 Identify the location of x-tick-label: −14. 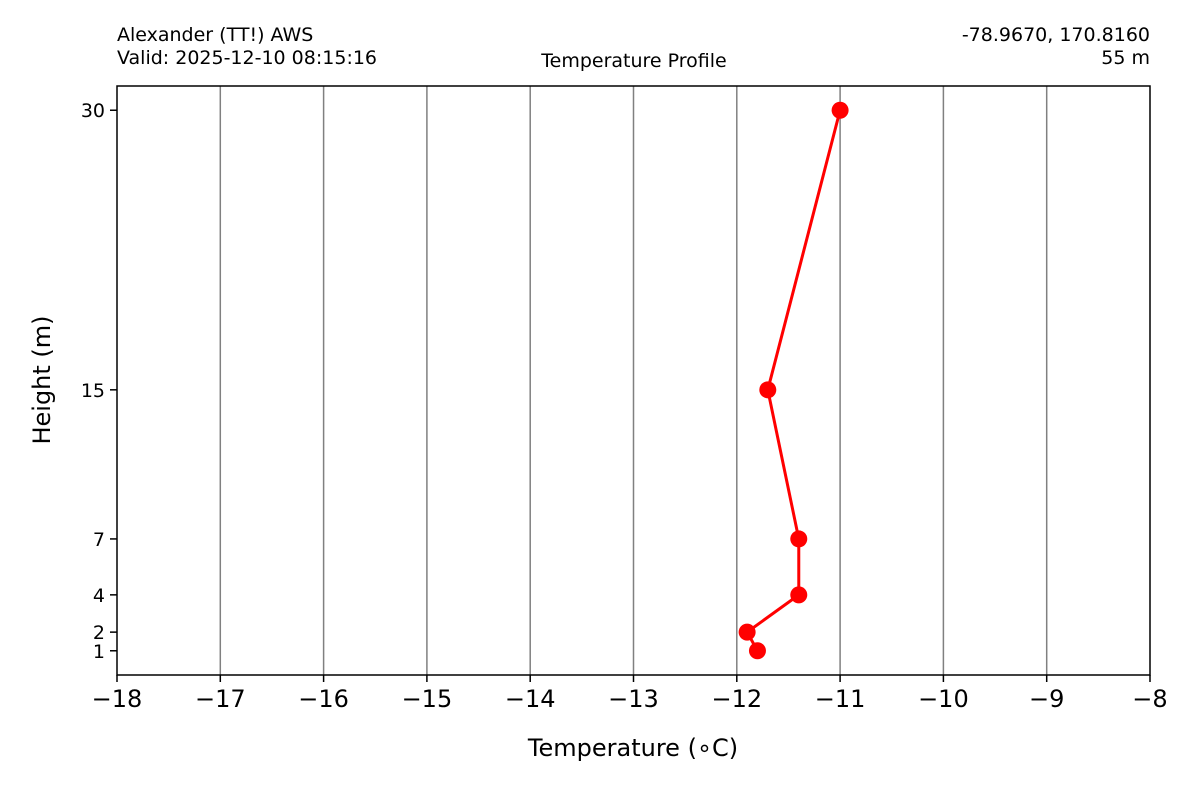
(530, 699).